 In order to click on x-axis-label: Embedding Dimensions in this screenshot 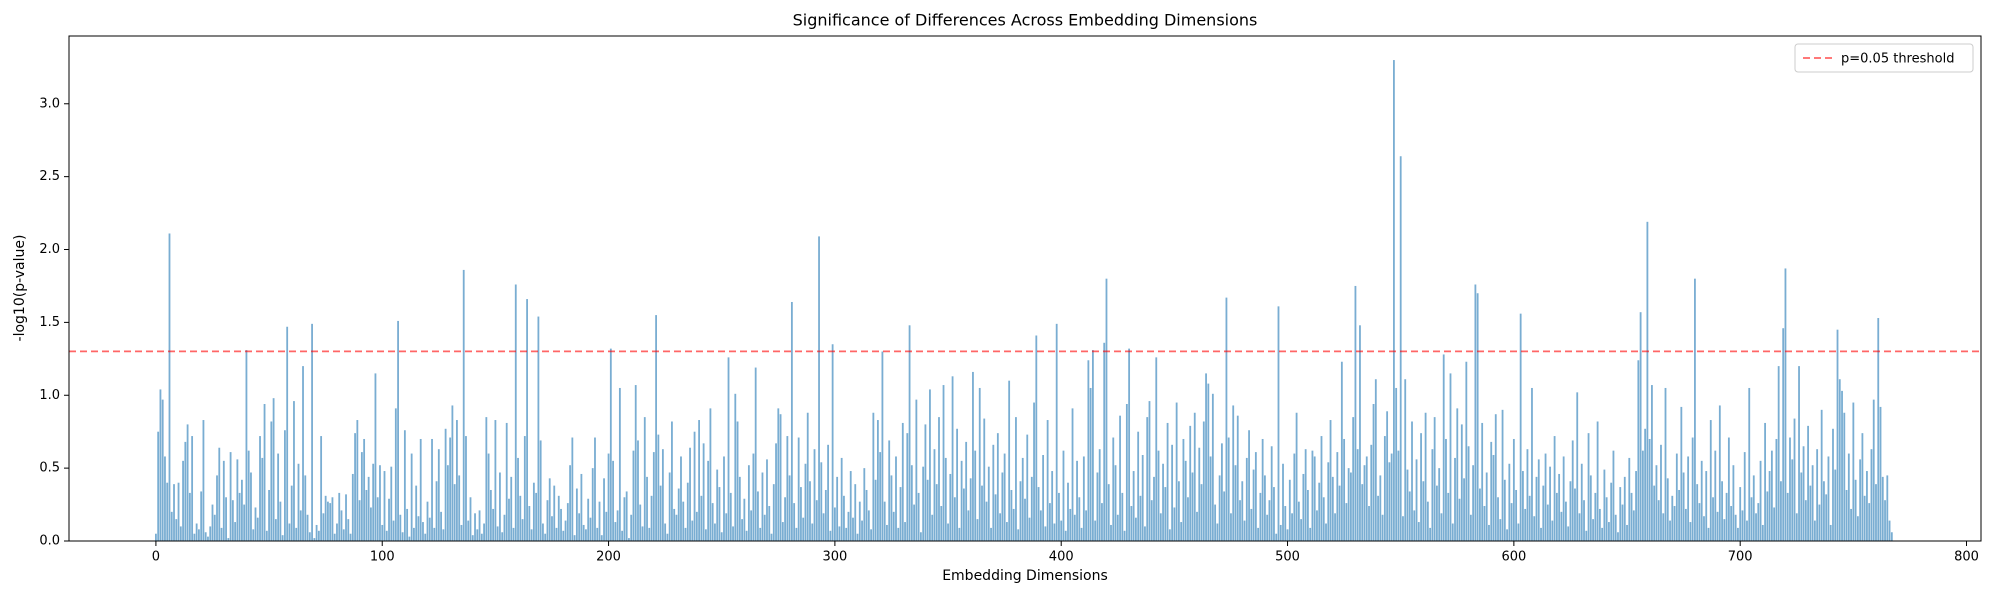, I will do `click(1025, 576)`.